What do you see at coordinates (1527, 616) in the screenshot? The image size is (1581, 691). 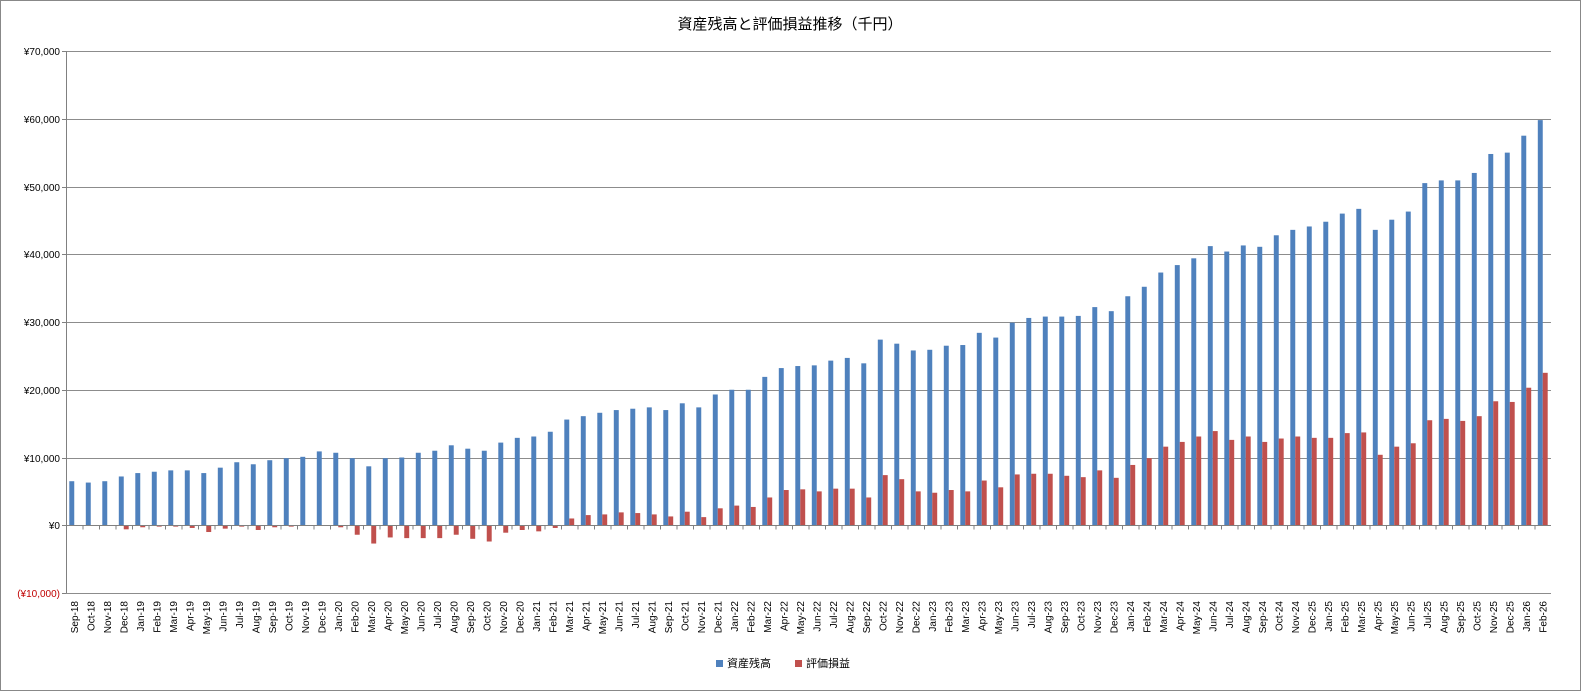 I see `x-tick-label: Jan-26` at bounding box center [1527, 616].